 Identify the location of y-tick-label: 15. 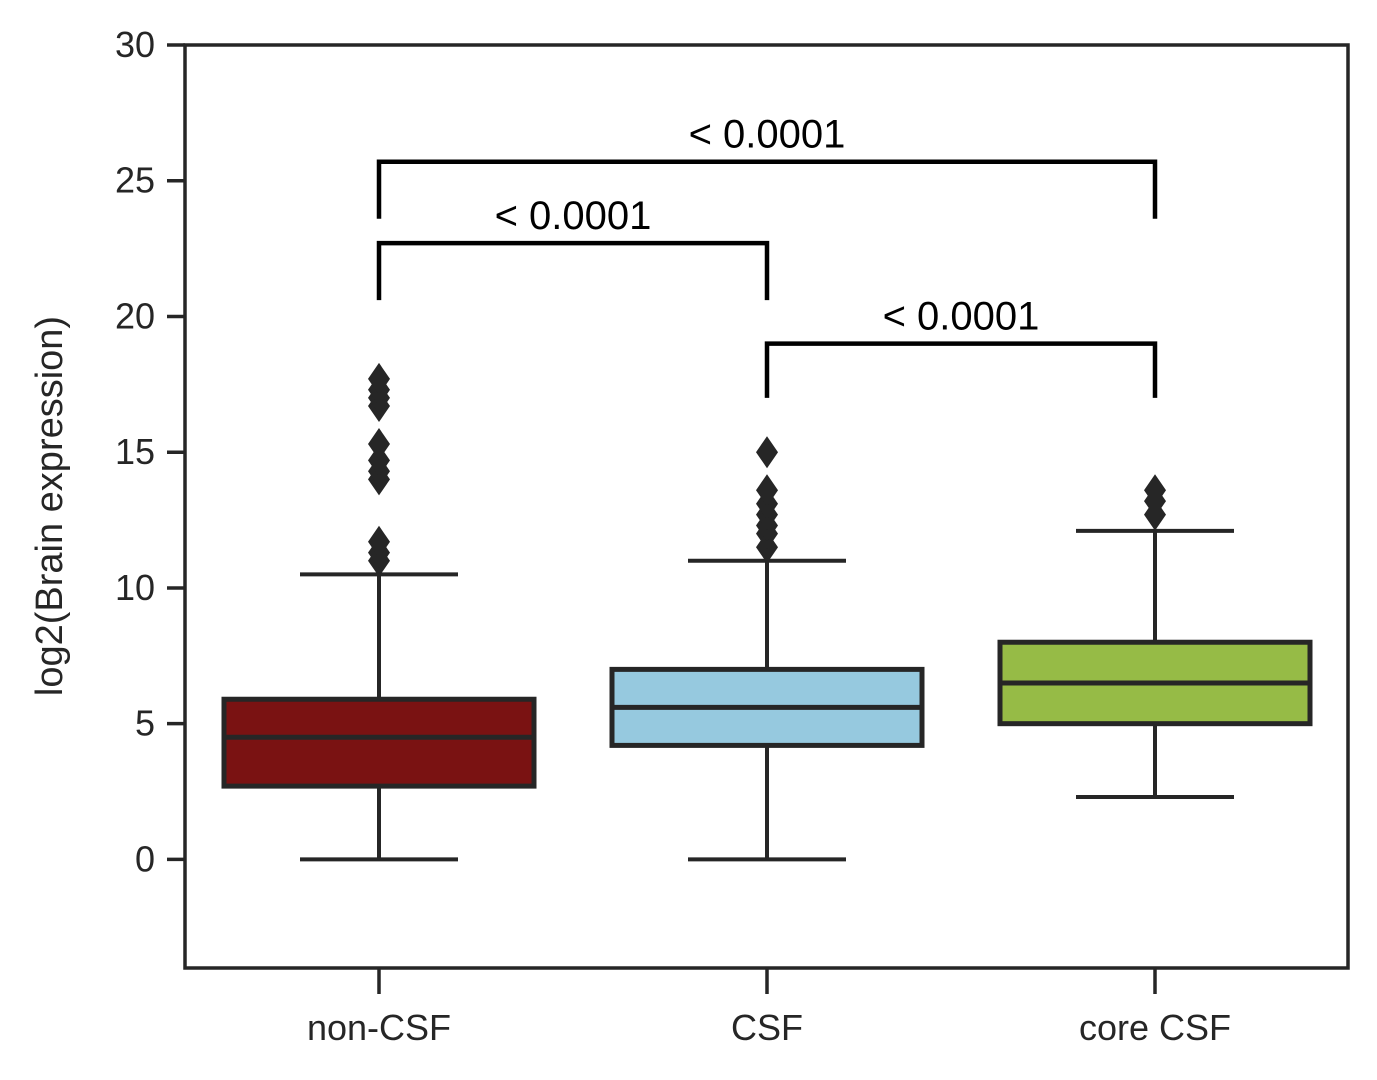
(135, 451).